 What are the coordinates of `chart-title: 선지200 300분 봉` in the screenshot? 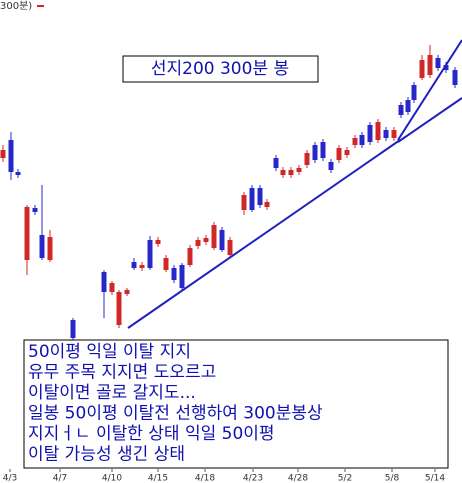 It's located at (220, 69).